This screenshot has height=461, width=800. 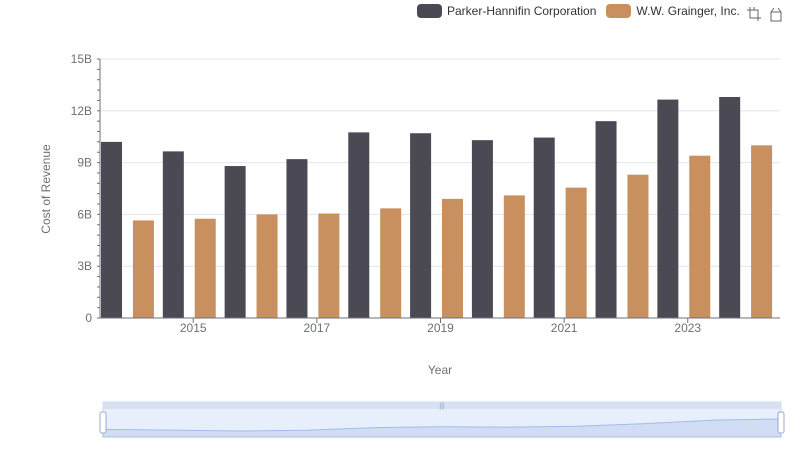 I want to click on x-tick-label: 2017, so click(x=317, y=328).